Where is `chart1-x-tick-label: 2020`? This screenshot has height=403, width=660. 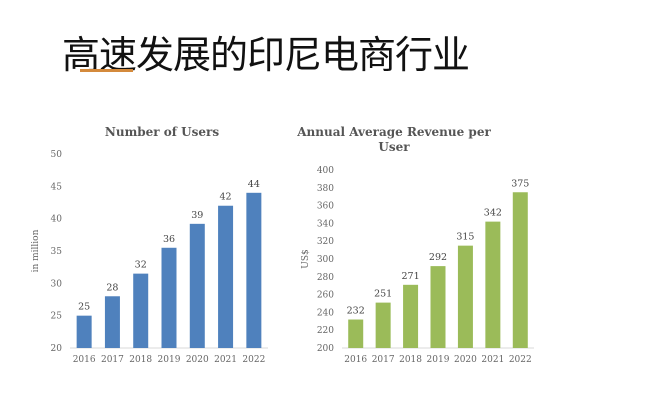
chart1-x-tick-label: 2020 is located at coordinates (197, 360).